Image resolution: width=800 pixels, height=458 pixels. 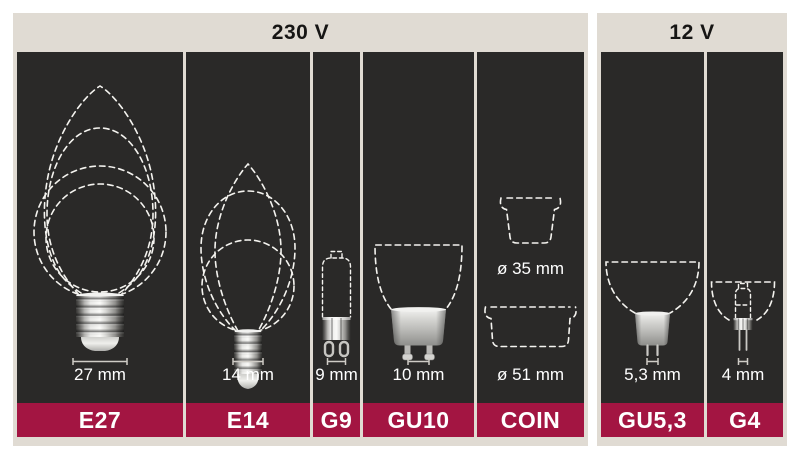 I want to click on g9-base, so click(x=336, y=337).